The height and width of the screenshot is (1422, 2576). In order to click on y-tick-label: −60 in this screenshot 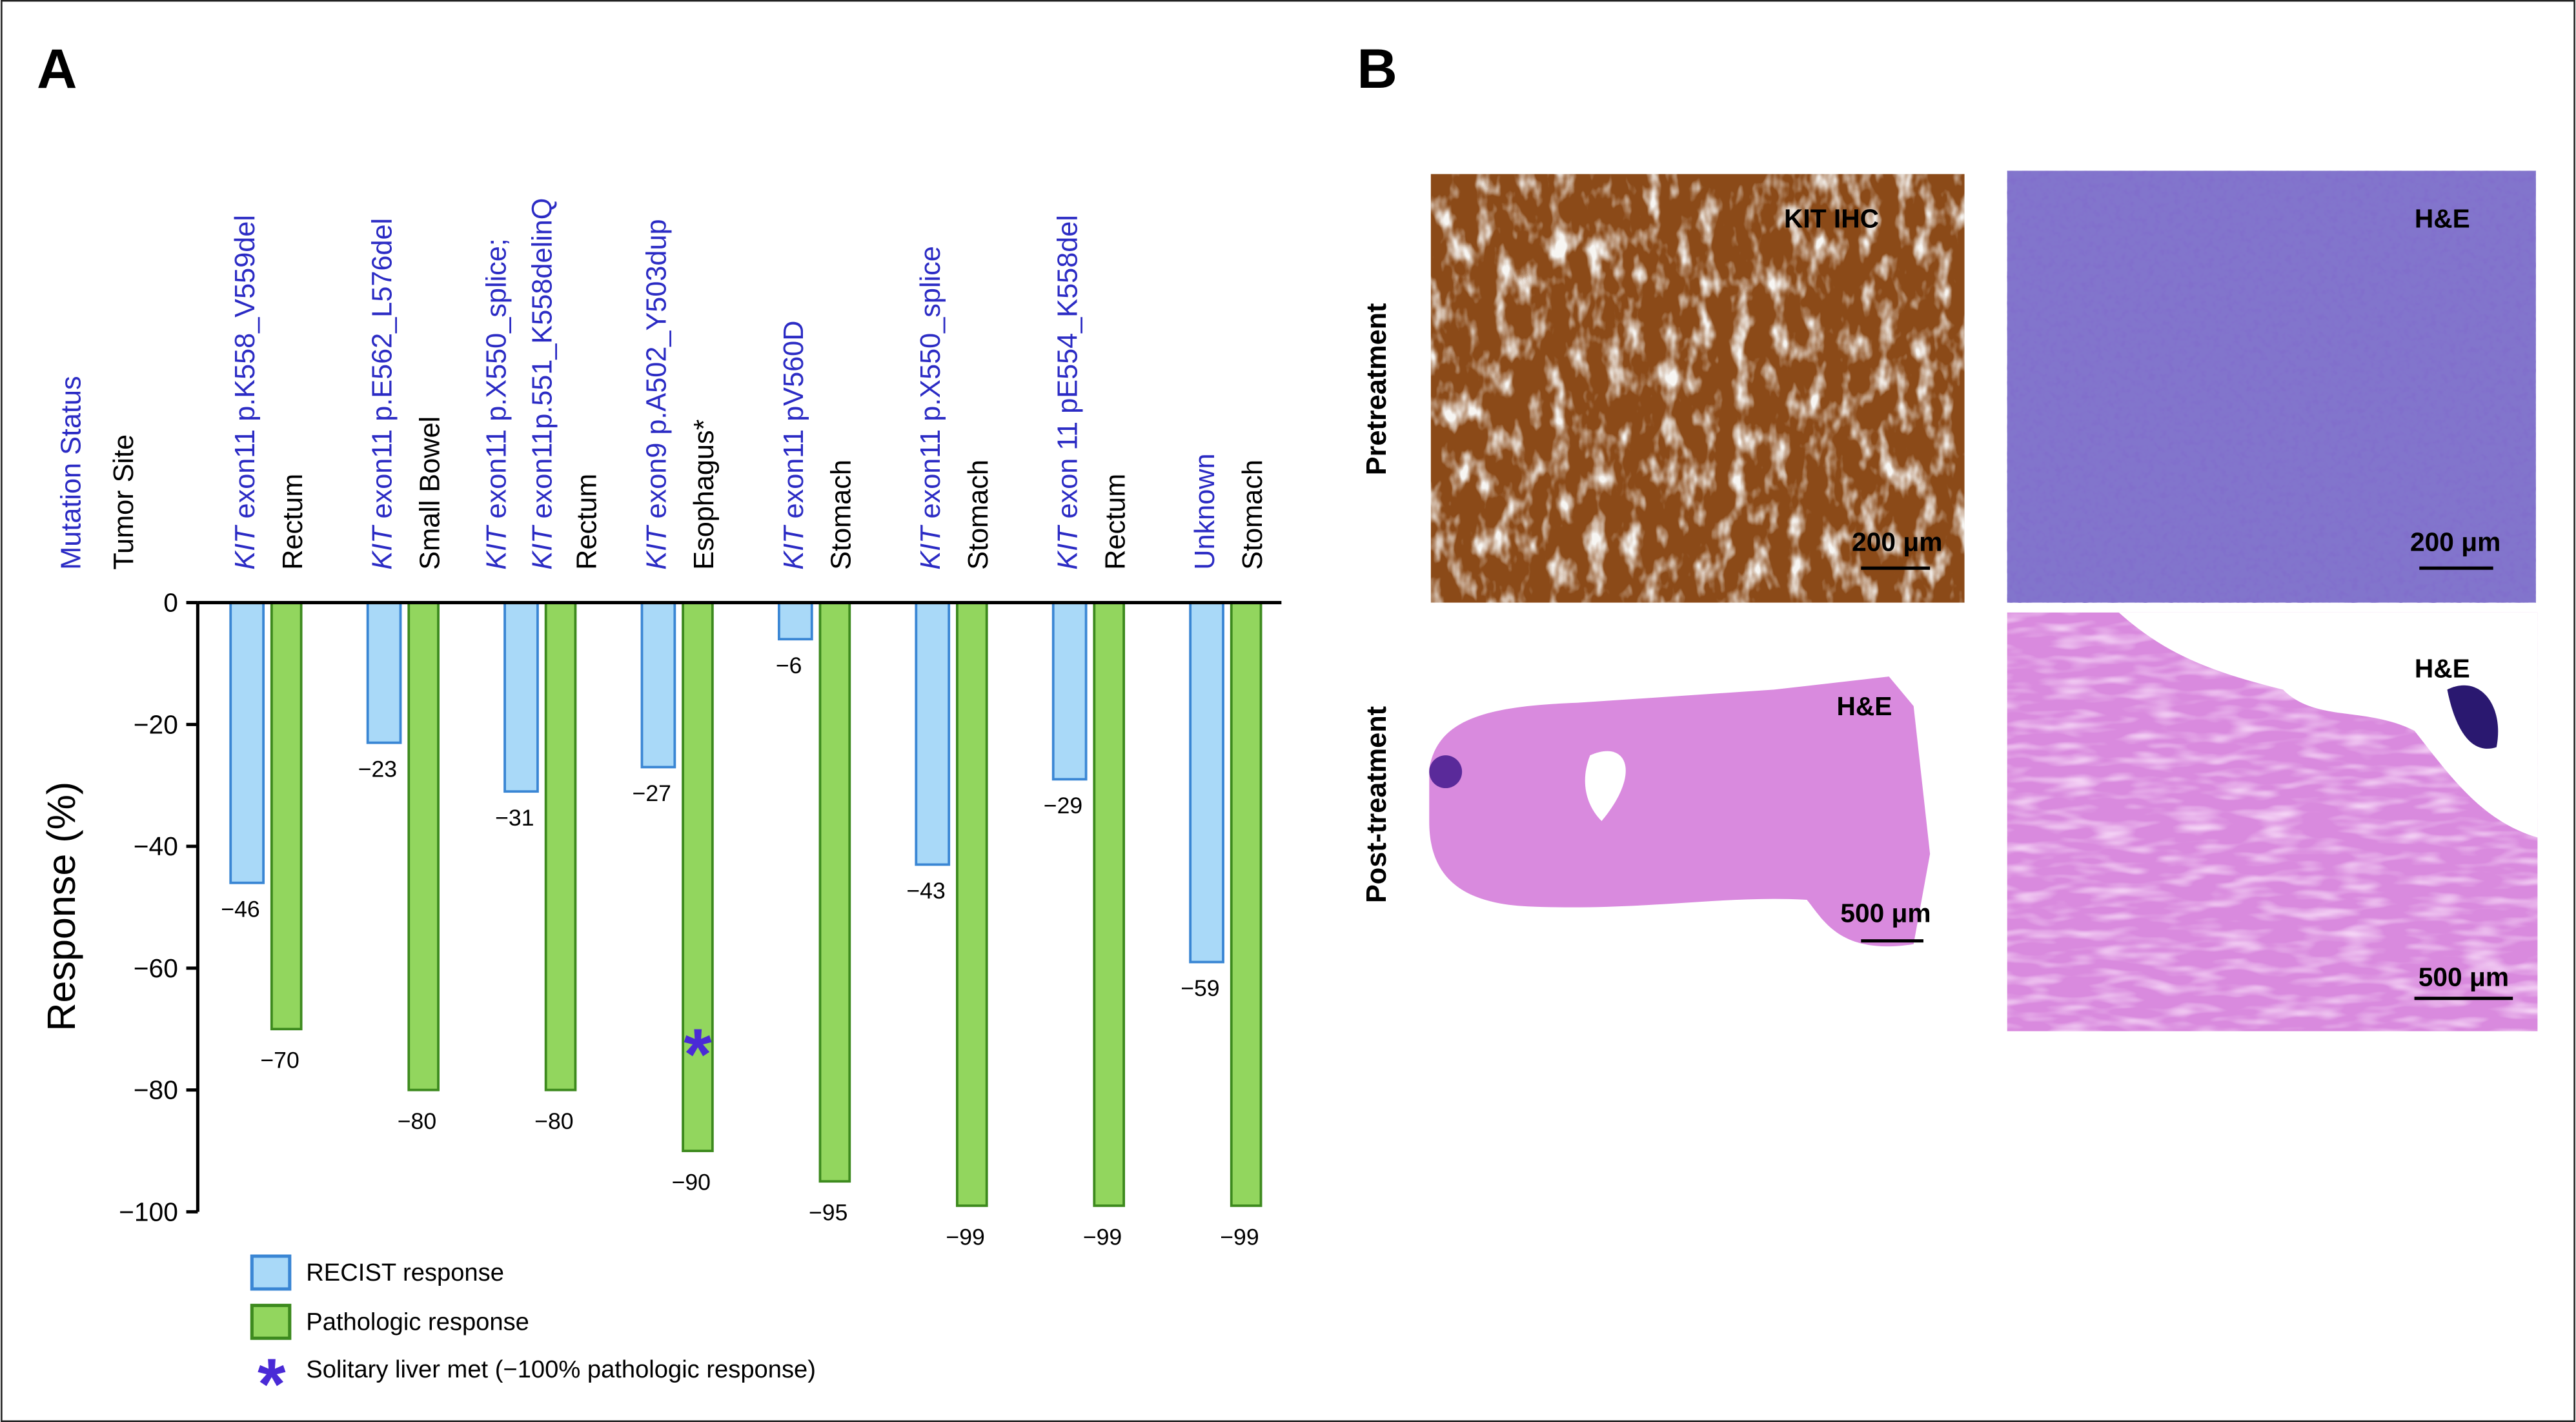, I will do `click(156, 968)`.